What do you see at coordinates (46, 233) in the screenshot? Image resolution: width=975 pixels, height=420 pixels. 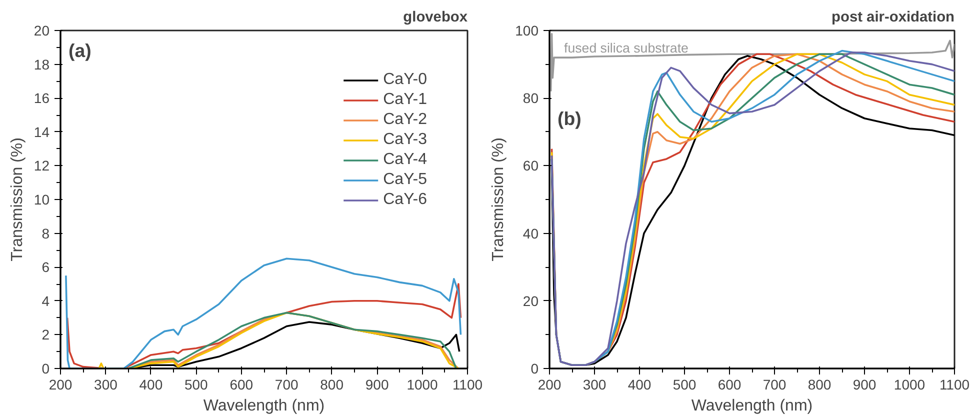 I see `y-tick-label: 8` at bounding box center [46, 233].